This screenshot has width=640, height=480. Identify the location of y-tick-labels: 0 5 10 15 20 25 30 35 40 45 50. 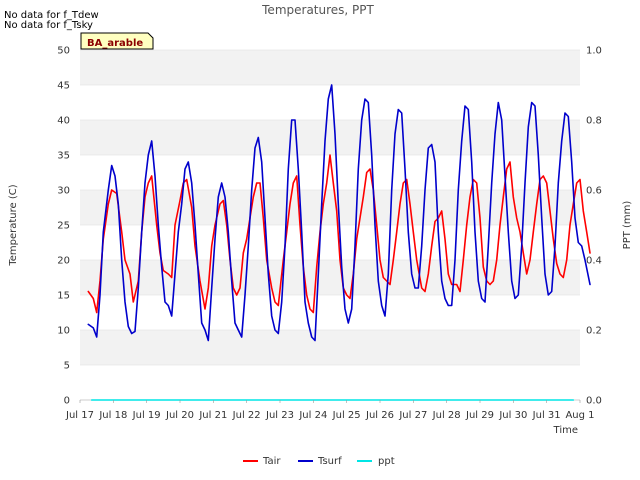
(63, 226).